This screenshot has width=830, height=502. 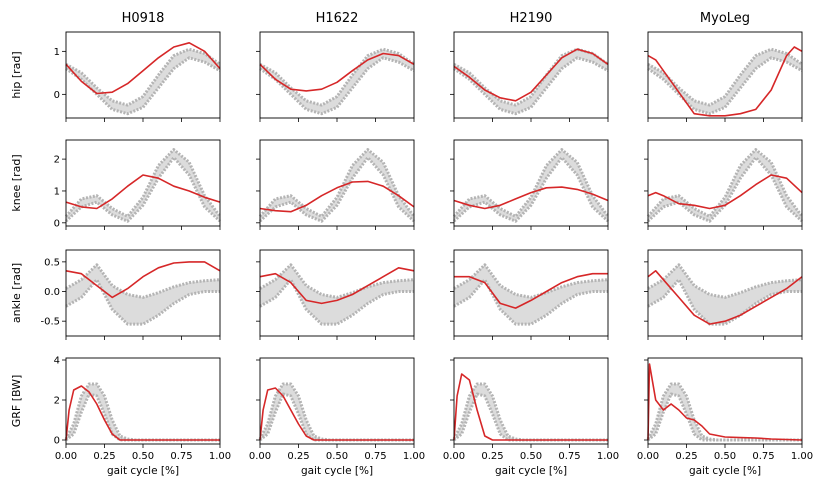 I want to click on subplot-grf-h1622: 0.00 0.25 0.50 0.75 1.00 gait cycle [%], so click(x=337, y=417).